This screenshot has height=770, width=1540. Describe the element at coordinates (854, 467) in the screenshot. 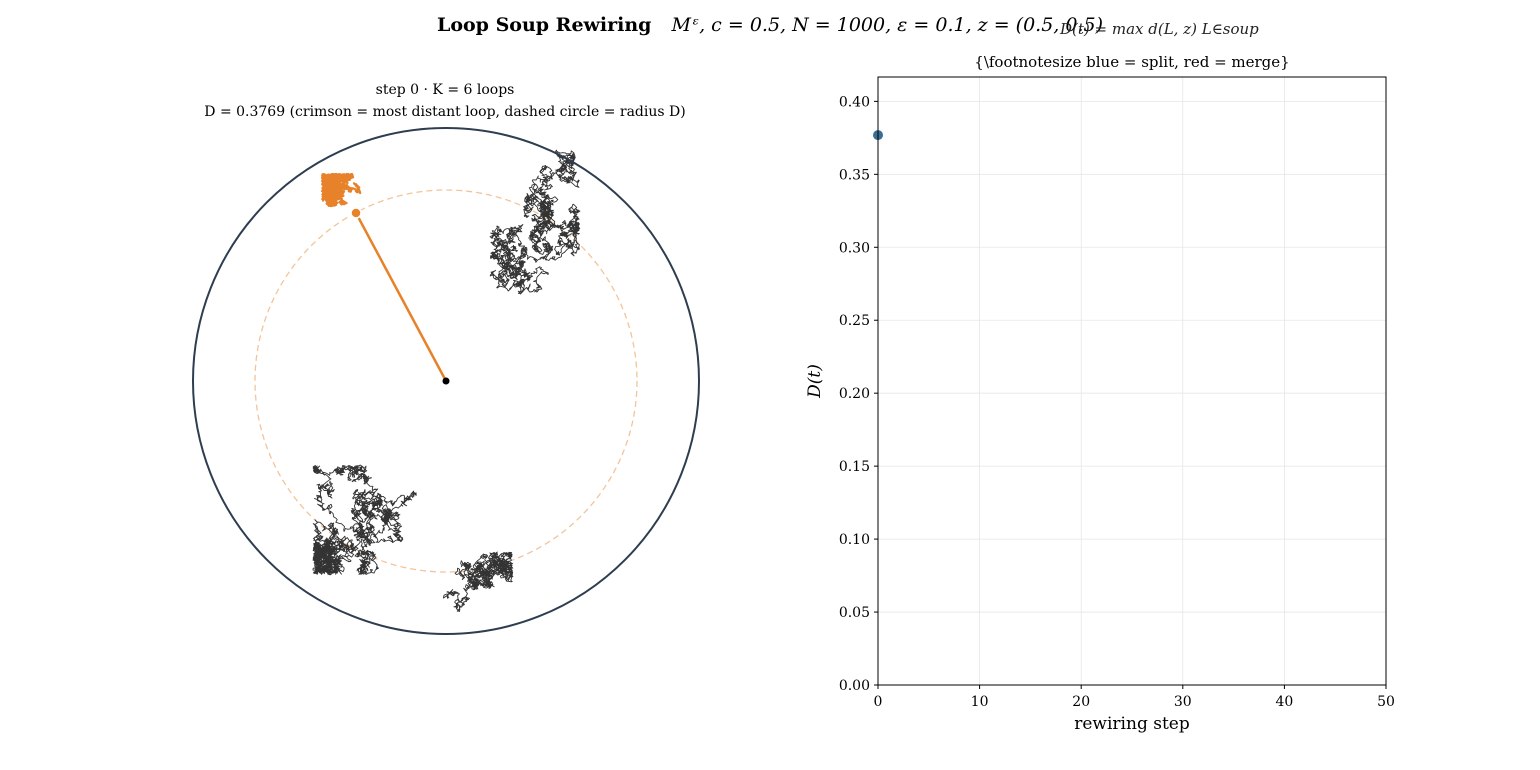

I see `y-tick-label: 0.15` at that location.